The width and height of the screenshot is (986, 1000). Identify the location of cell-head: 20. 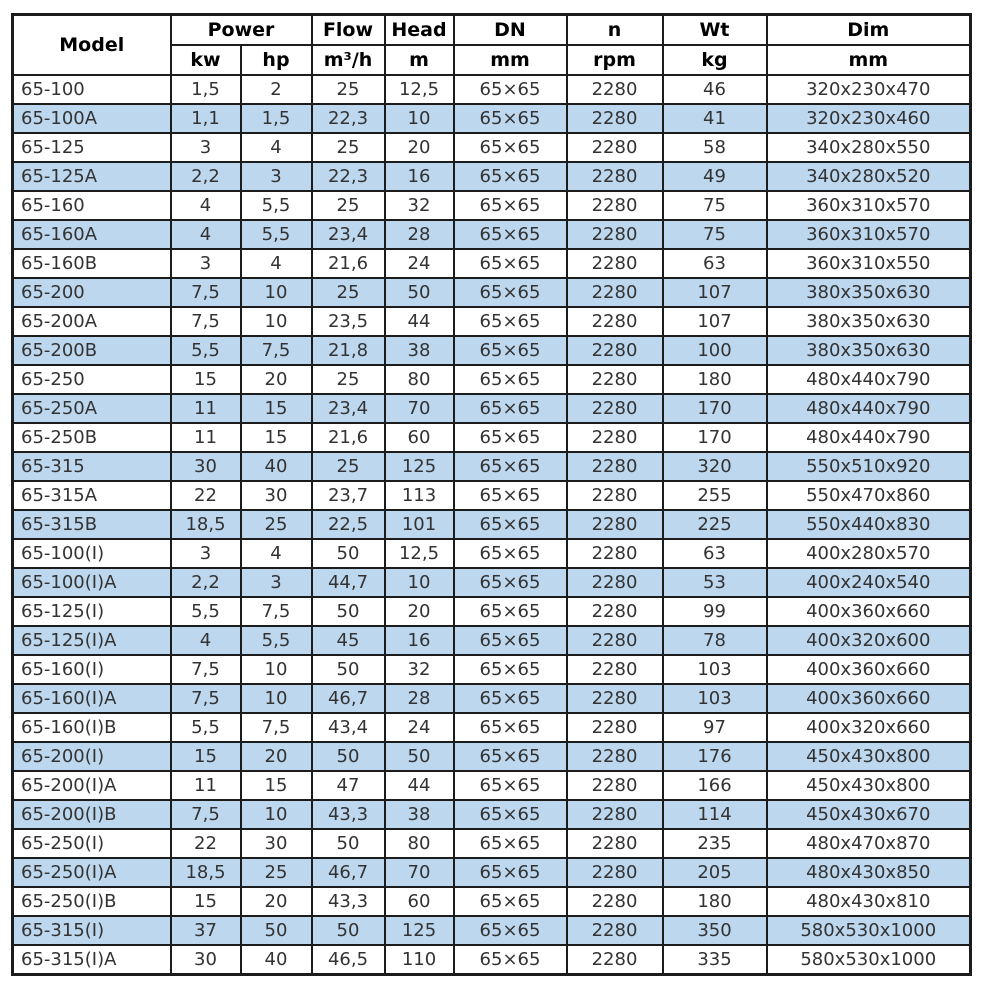
(419, 147).